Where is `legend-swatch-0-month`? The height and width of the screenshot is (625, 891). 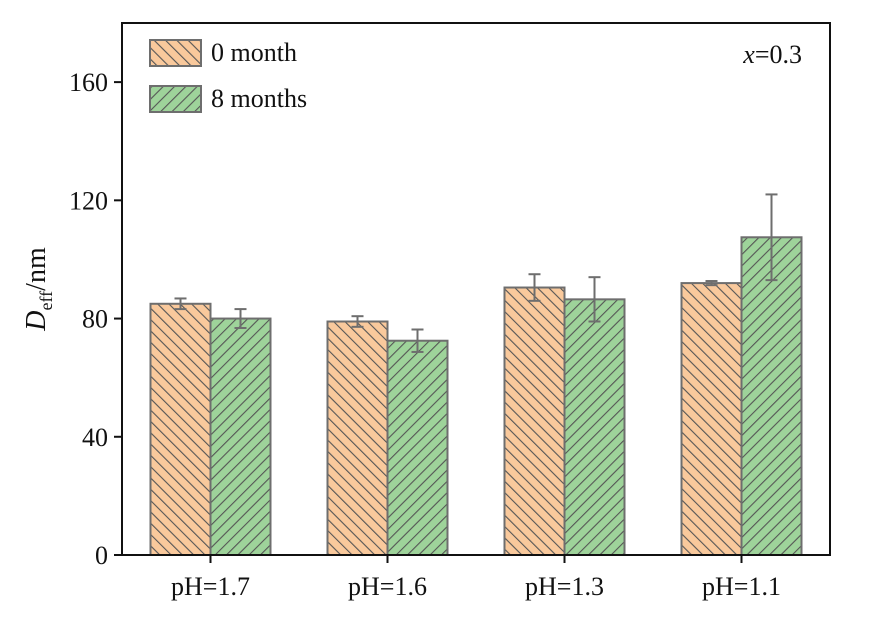
legend-swatch-0-month is located at coordinates (175, 53).